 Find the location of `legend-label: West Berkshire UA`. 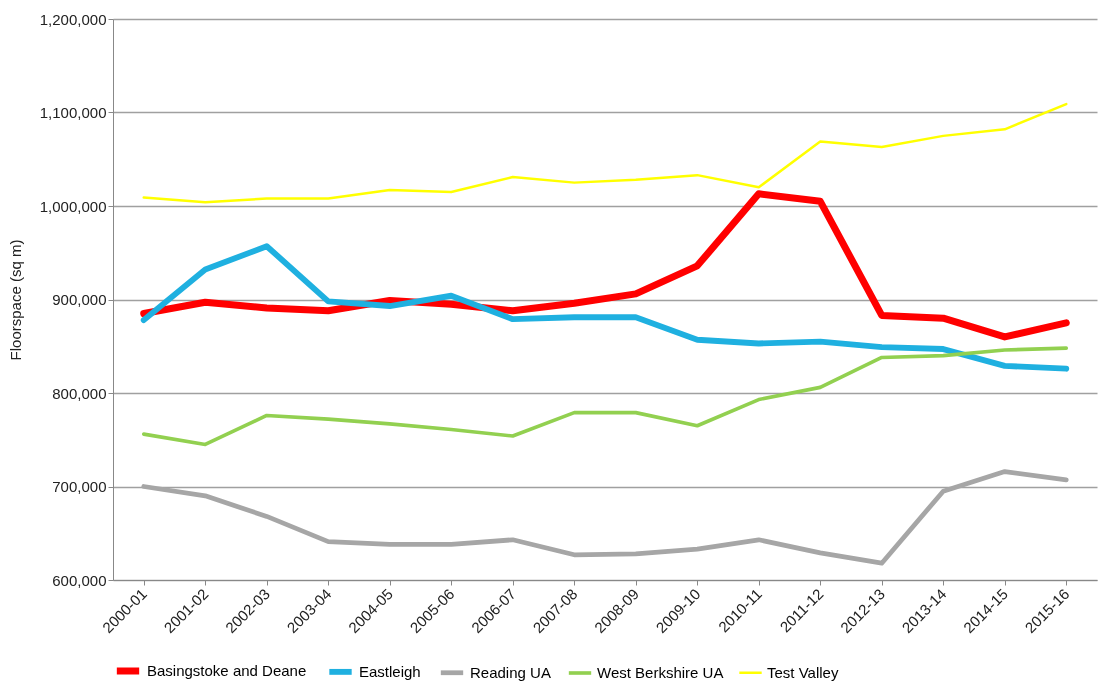

legend-label: West Berkshire UA is located at coordinates (660, 672).